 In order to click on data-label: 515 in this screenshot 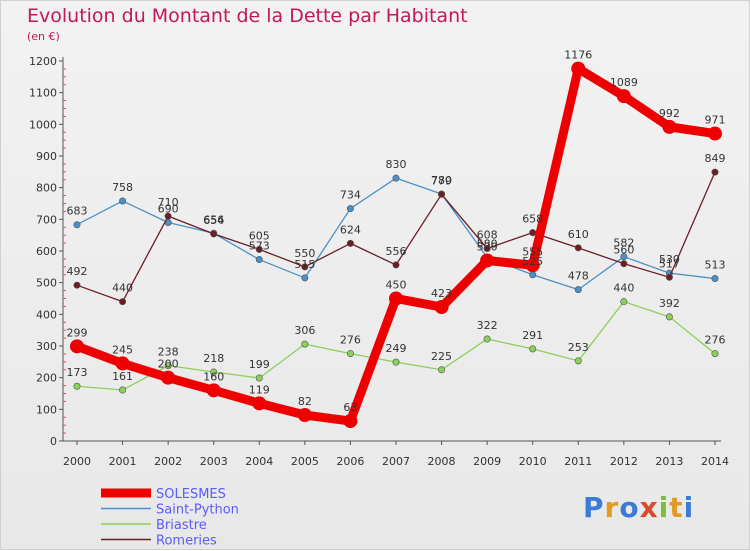, I will do `click(304, 264)`.